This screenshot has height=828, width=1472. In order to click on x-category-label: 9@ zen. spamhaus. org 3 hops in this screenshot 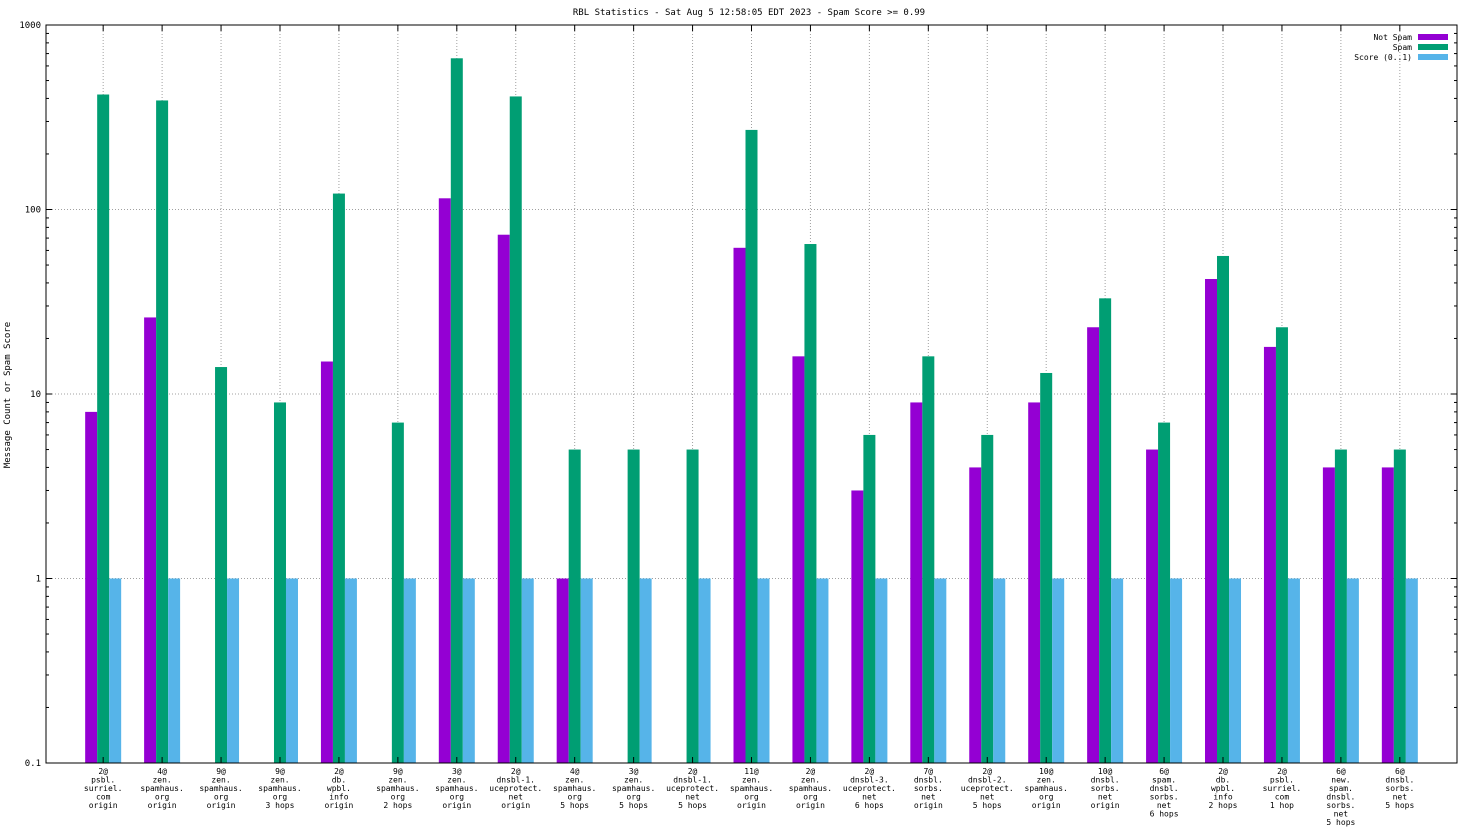, I will do `click(279, 788)`.